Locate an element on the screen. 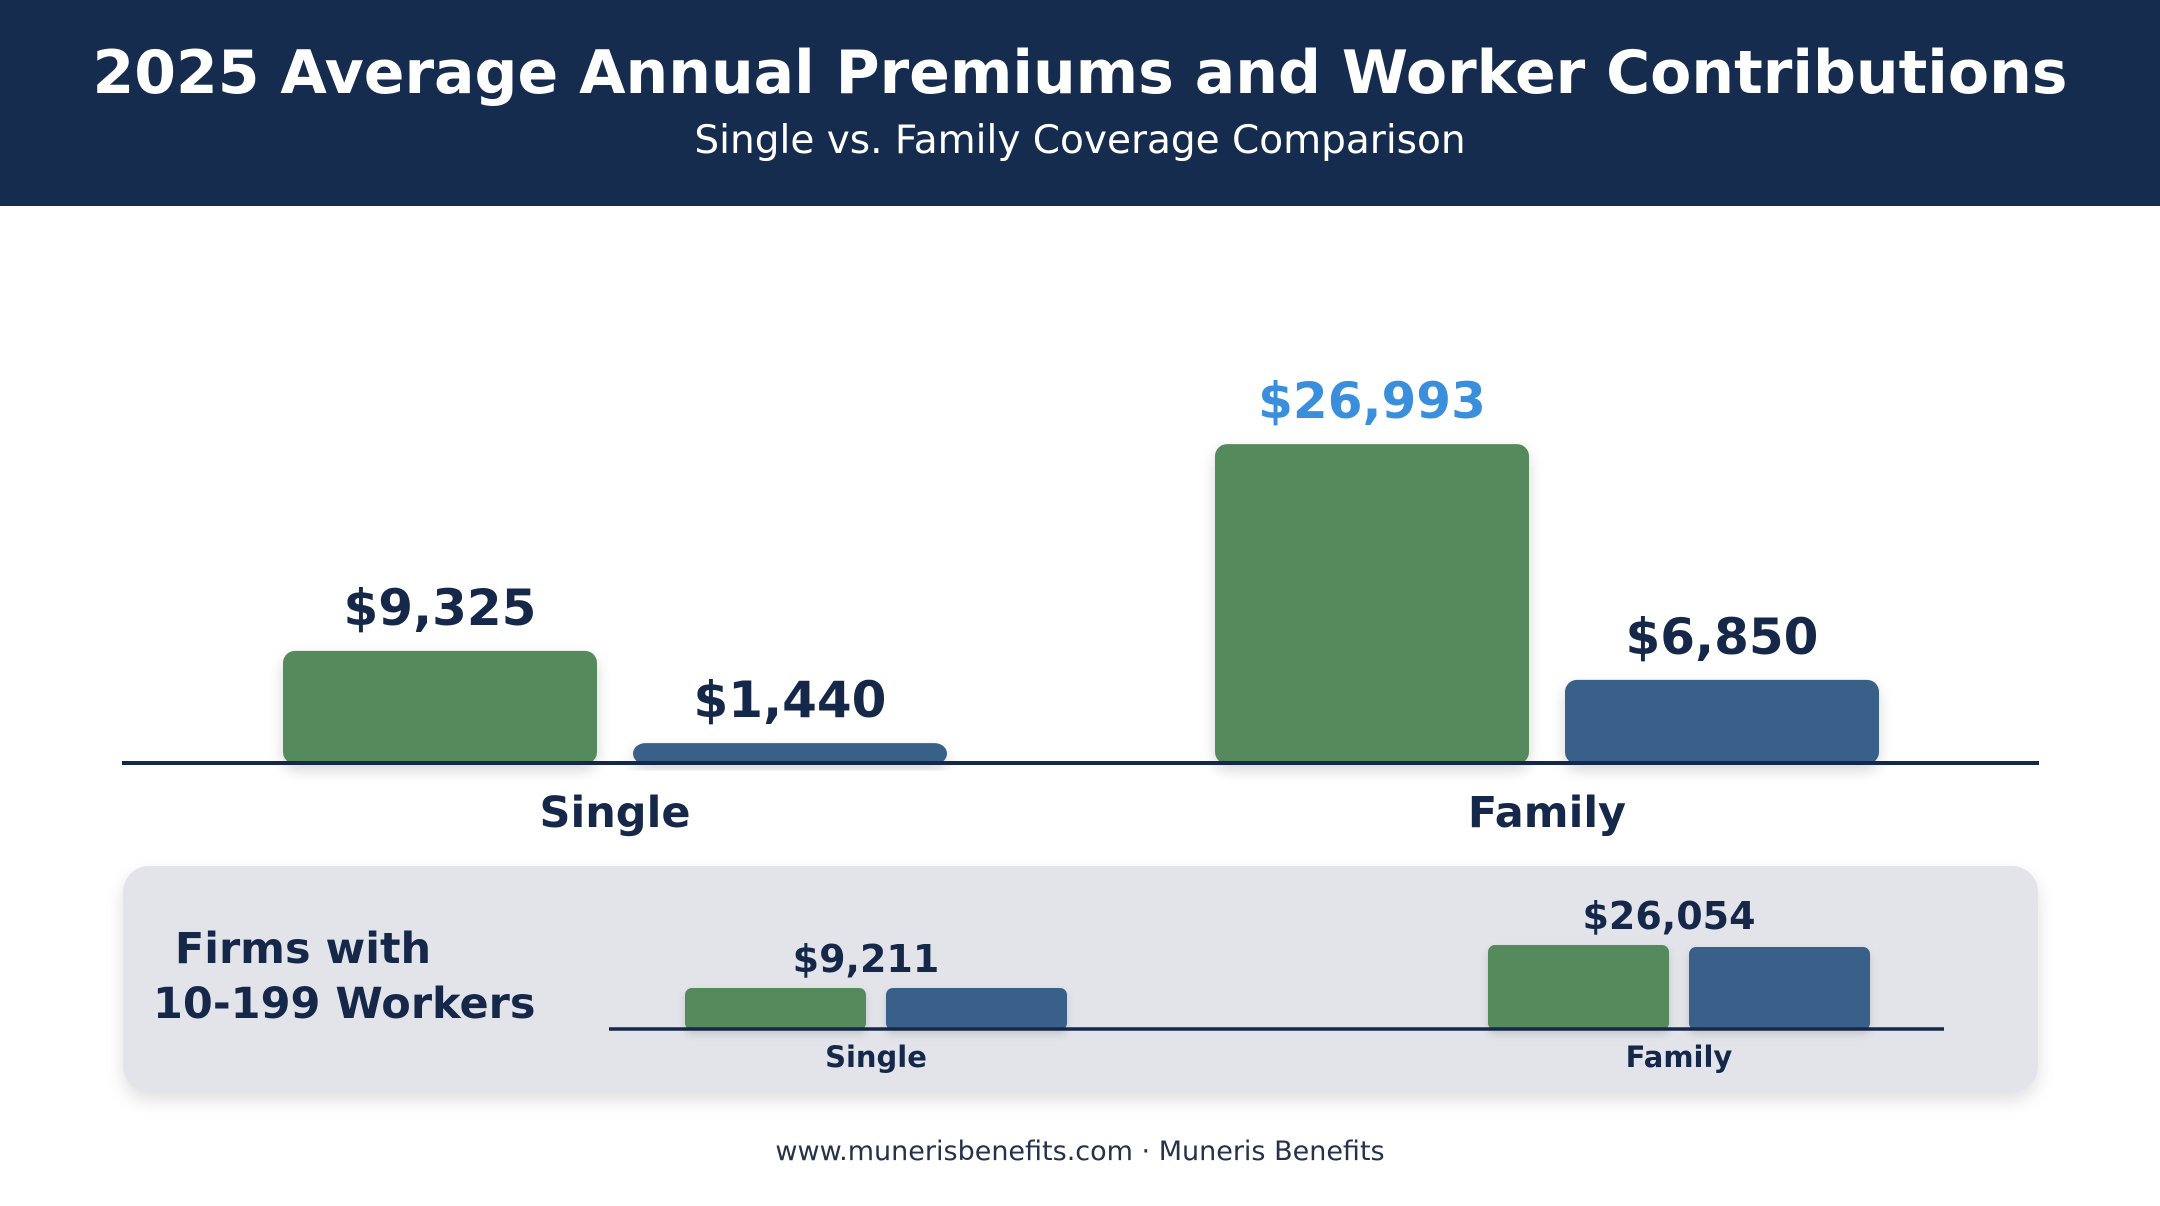 The width and height of the screenshot is (2160, 1206). page-subtitle: Single vs. Family Coverage Comparison is located at coordinates (1080, 140).